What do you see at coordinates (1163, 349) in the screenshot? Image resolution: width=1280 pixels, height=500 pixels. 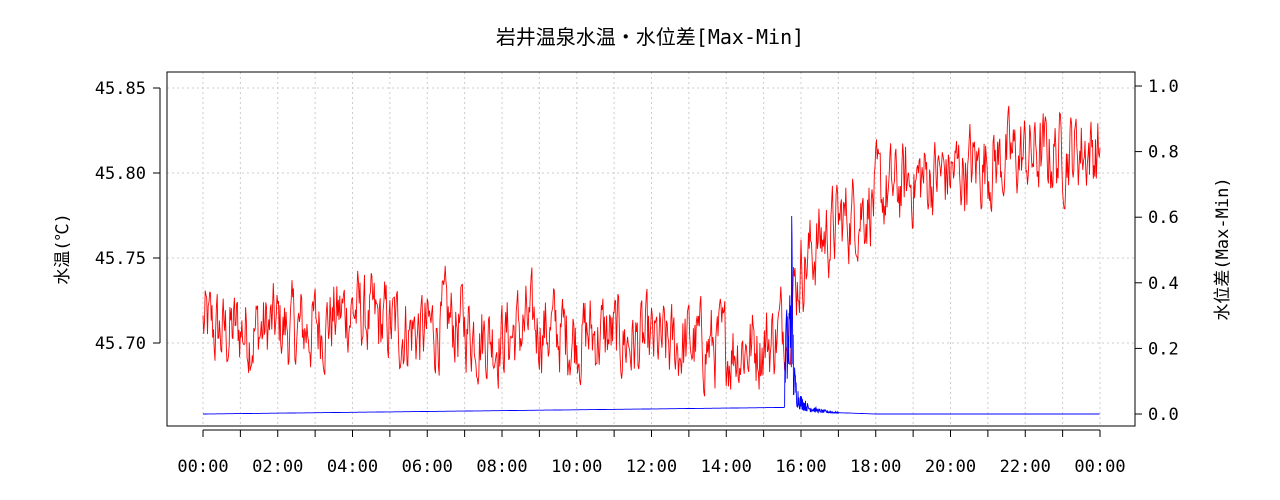 I see `y-right-tick-label: 0.2` at bounding box center [1163, 349].